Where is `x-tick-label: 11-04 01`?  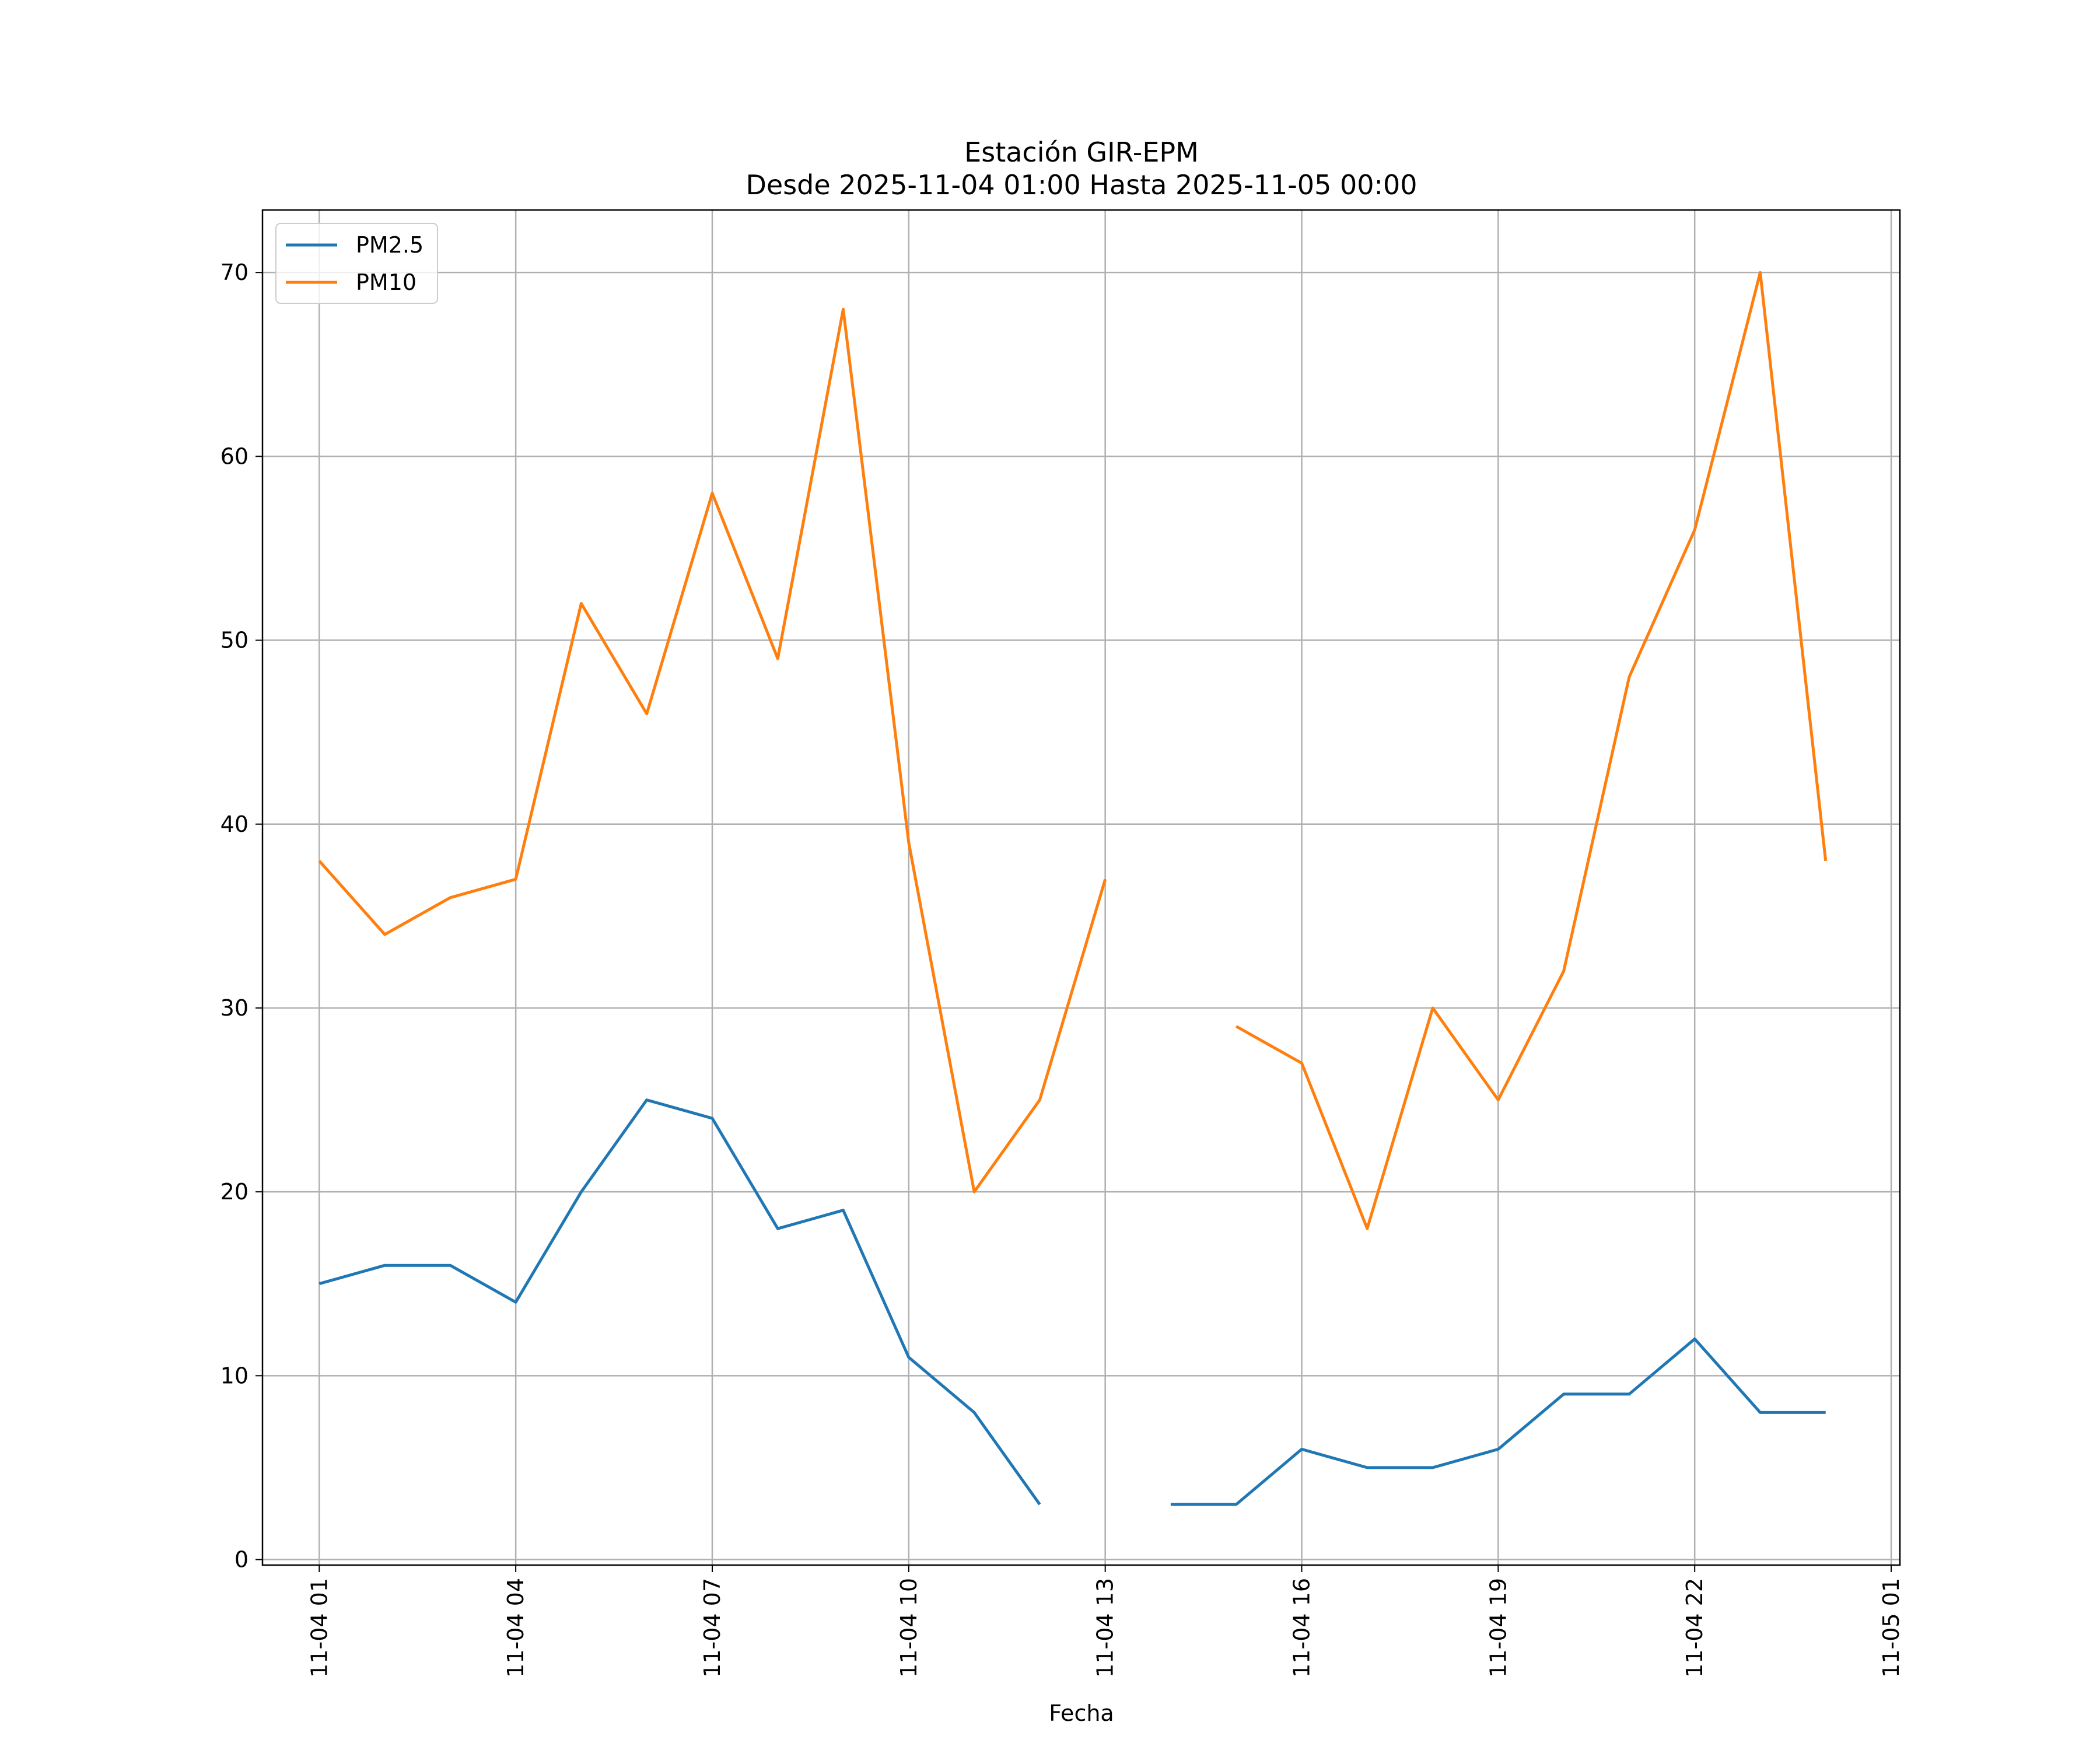 x-tick-label: 11-04 01 is located at coordinates (319, 1628).